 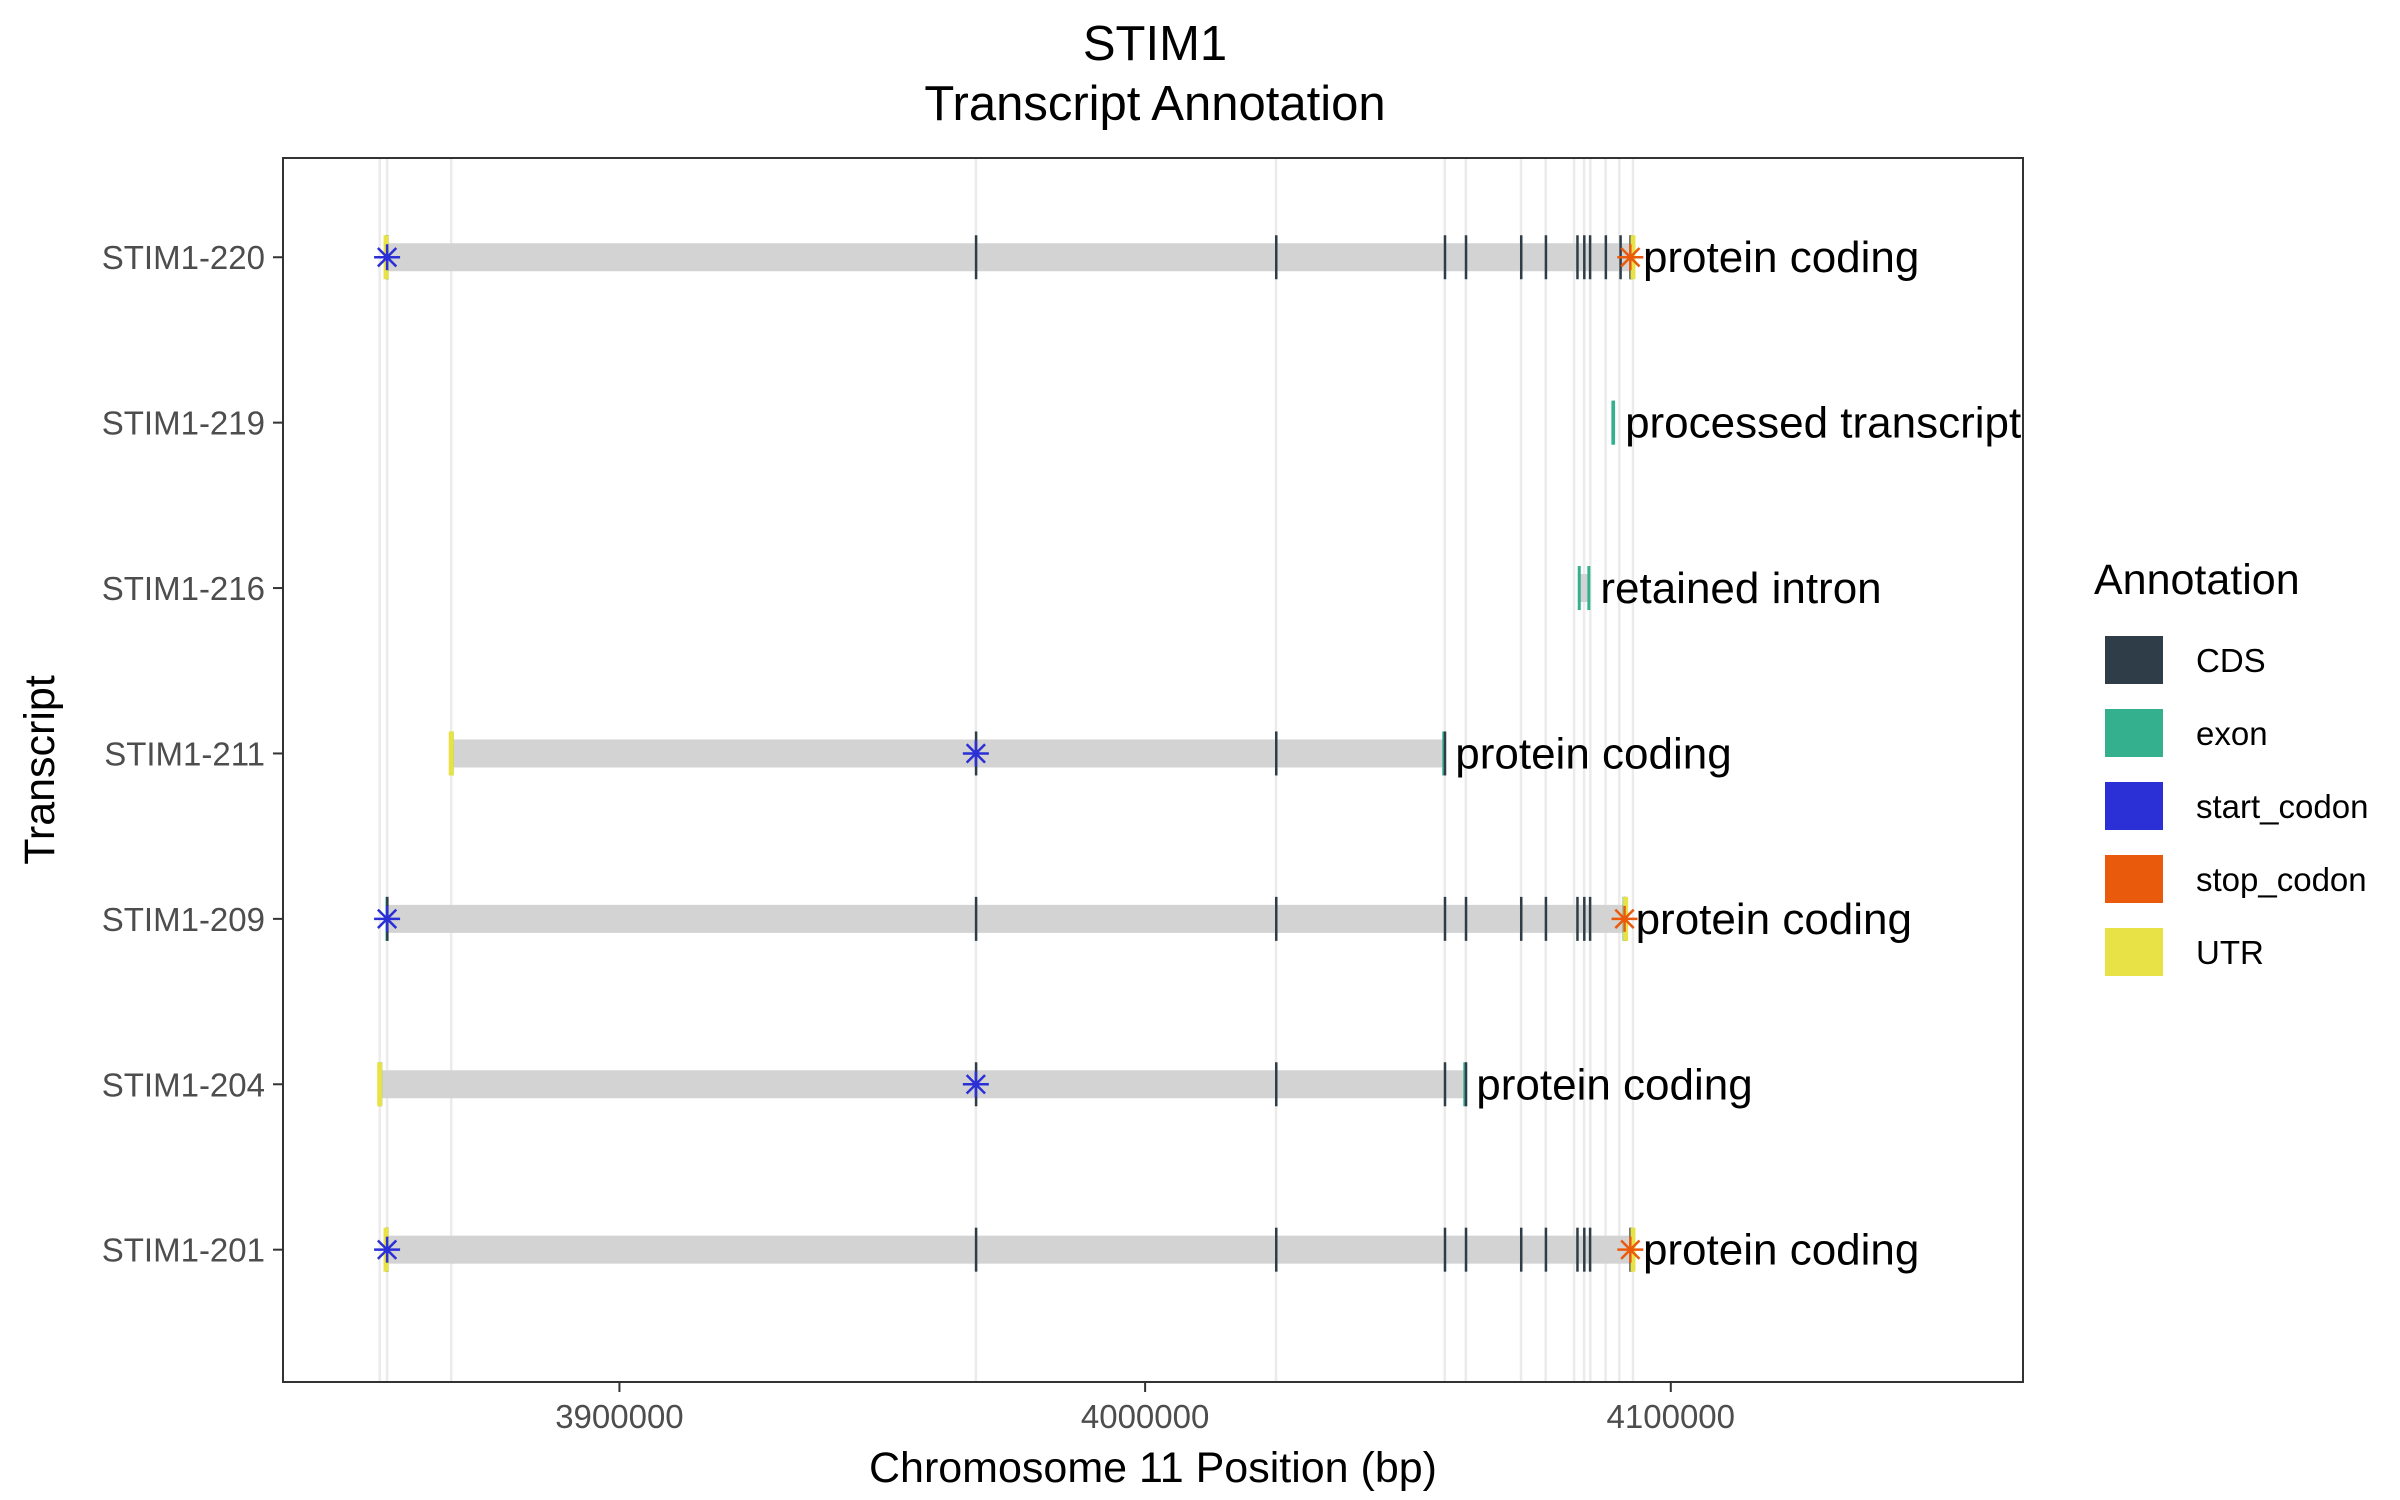 What do you see at coordinates (2197, 580) in the screenshot?
I see `legend-title: Annotation` at bounding box center [2197, 580].